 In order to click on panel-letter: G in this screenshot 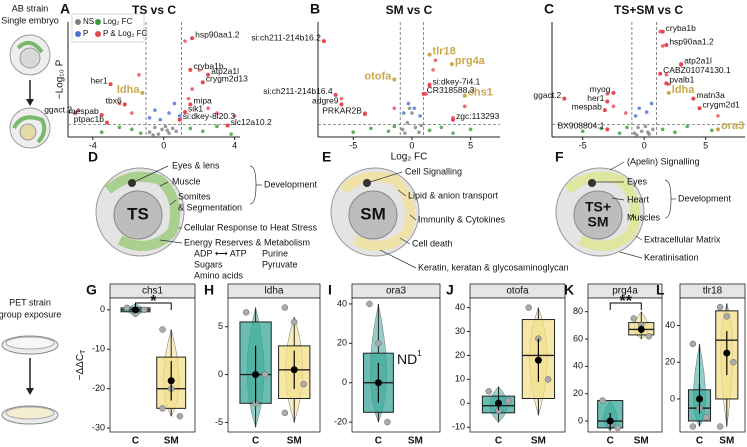, I will do `click(91, 290)`.